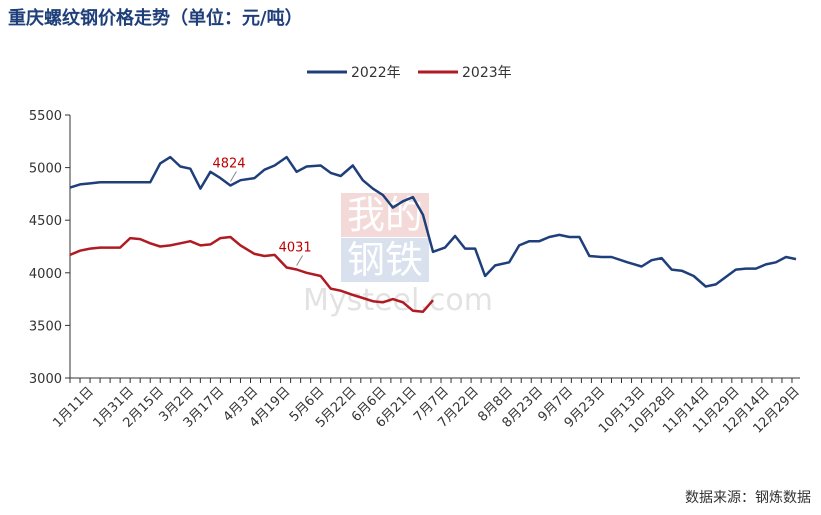 This screenshot has height=515, width=821. What do you see at coordinates (45, 274) in the screenshot?
I see `y-tick-label: 4000` at bounding box center [45, 274].